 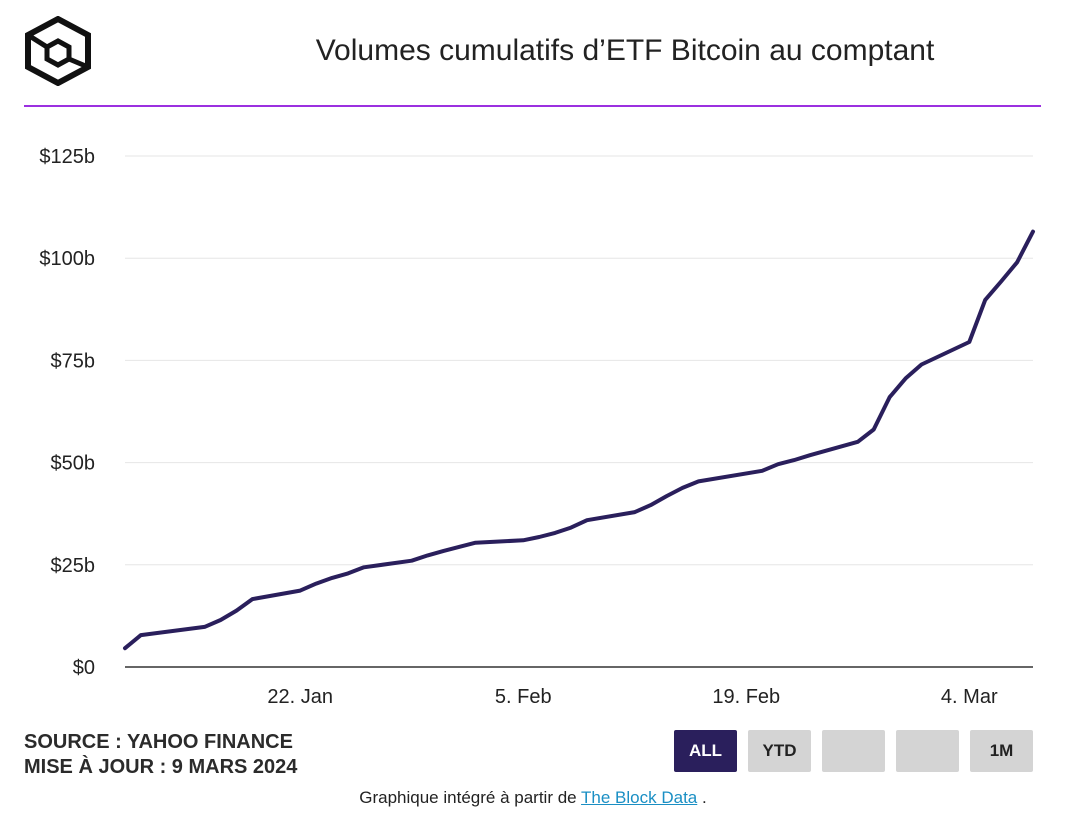 What do you see at coordinates (746, 697) in the screenshot?
I see `x-tick-label: 19. Feb` at bounding box center [746, 697].